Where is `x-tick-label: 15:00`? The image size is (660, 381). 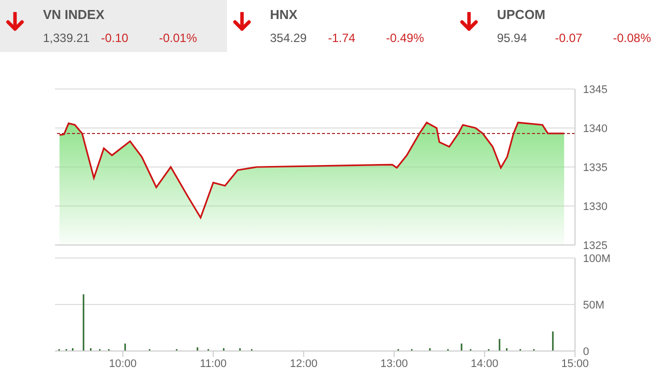
x-tick-label: 15:00 is located at coordinates (575, 364).